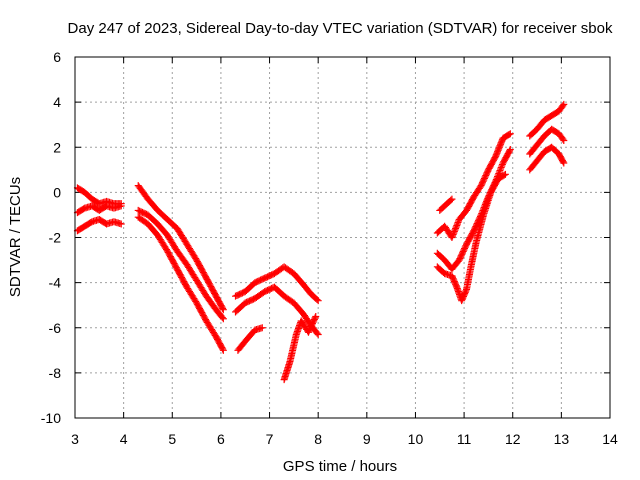 This screenshot has width=640, height=480. I want to click on series-pass-4d, so click(471, 237).